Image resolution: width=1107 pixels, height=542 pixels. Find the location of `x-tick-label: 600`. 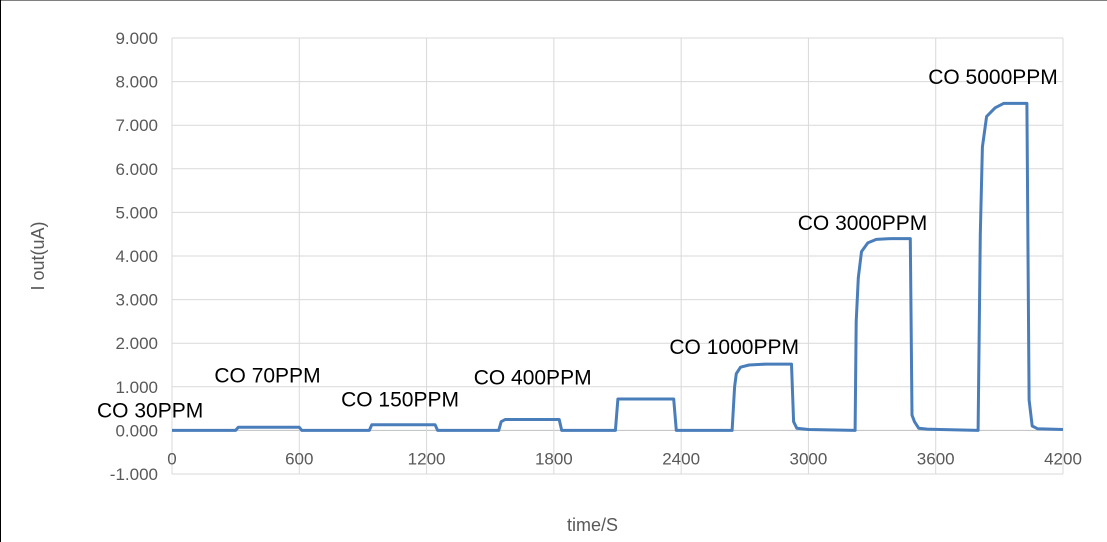

x-tick-label: 600 is located at coordinates (299, 458).